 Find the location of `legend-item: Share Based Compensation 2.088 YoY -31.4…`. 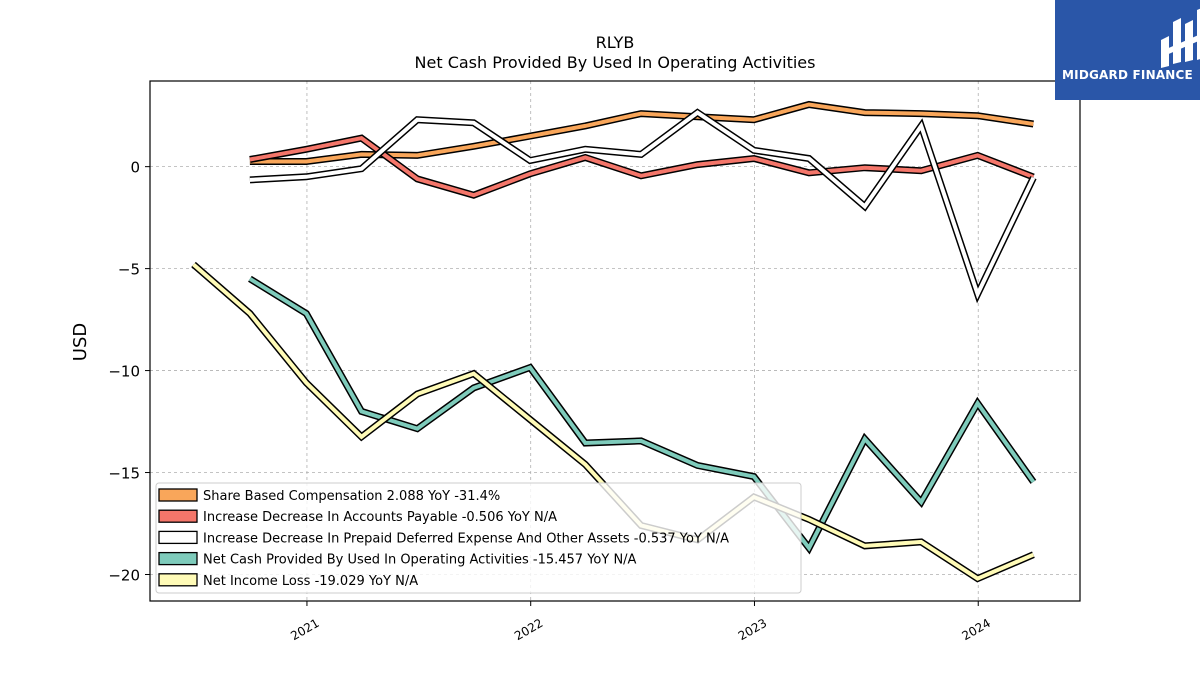

legend-item: Share Based Compensation 2.088 YoY -31.4… is located at coordinates (329, 496).